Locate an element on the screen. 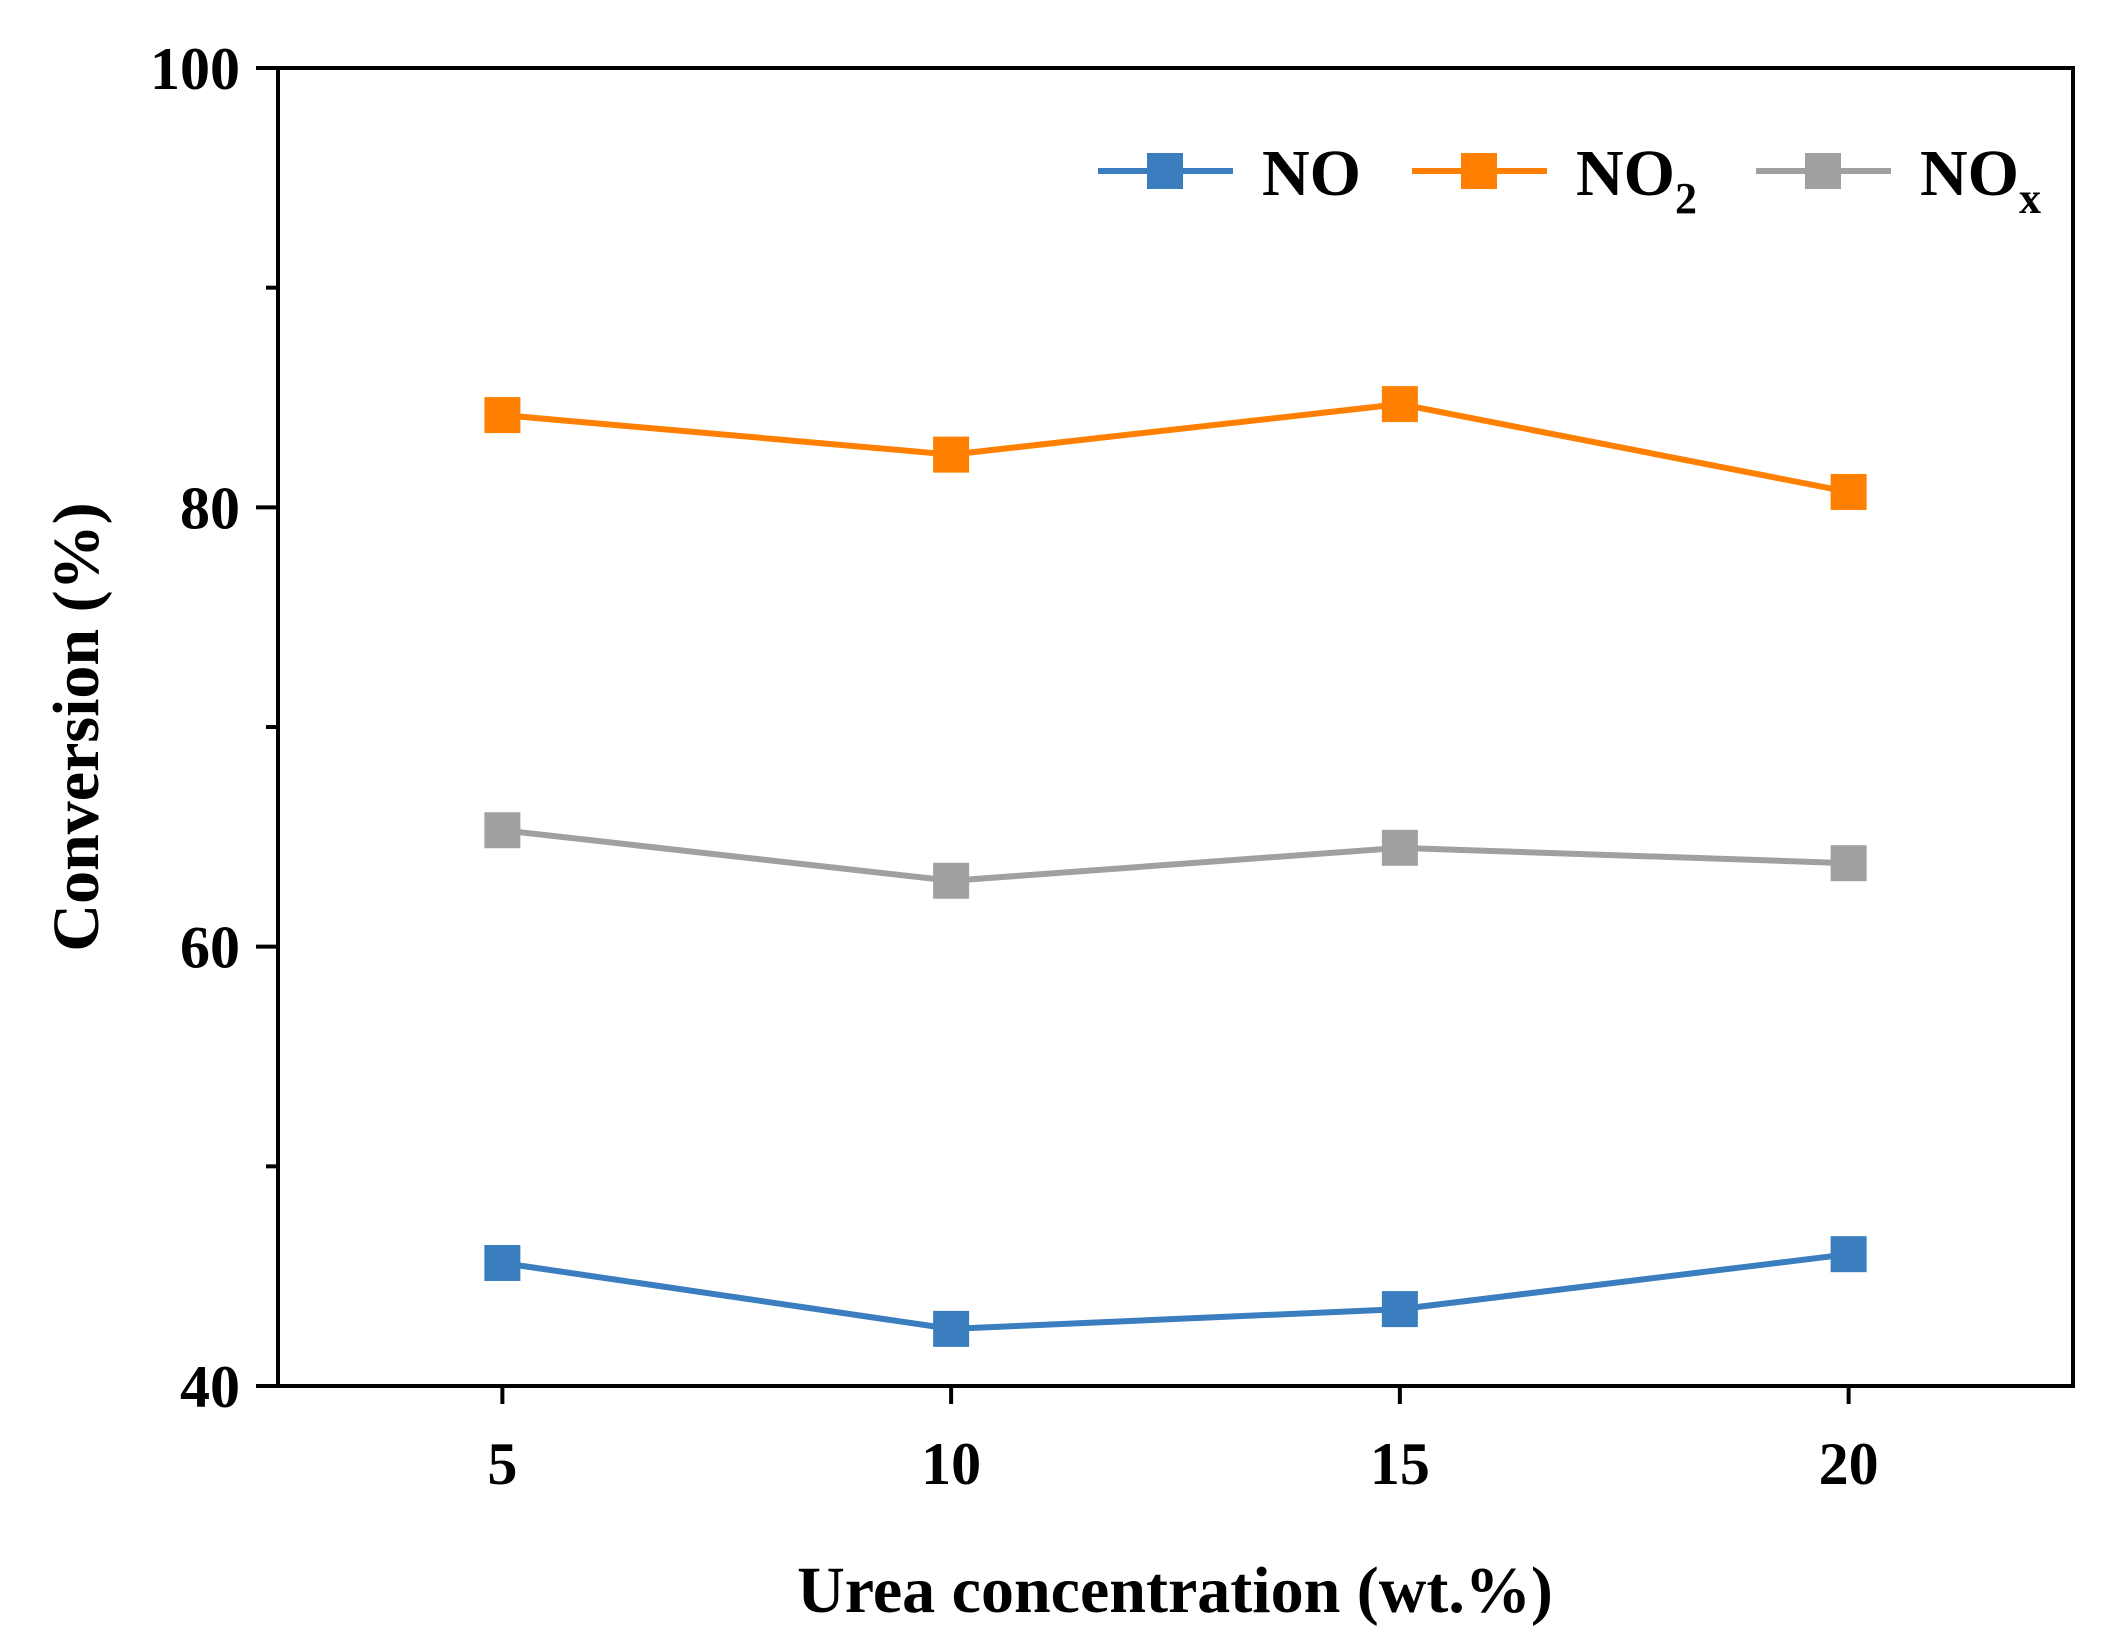 The width and height of the screenshot is (2107, 1647). legend-label-subscript: 2 is located at coordinates (1686, 198).